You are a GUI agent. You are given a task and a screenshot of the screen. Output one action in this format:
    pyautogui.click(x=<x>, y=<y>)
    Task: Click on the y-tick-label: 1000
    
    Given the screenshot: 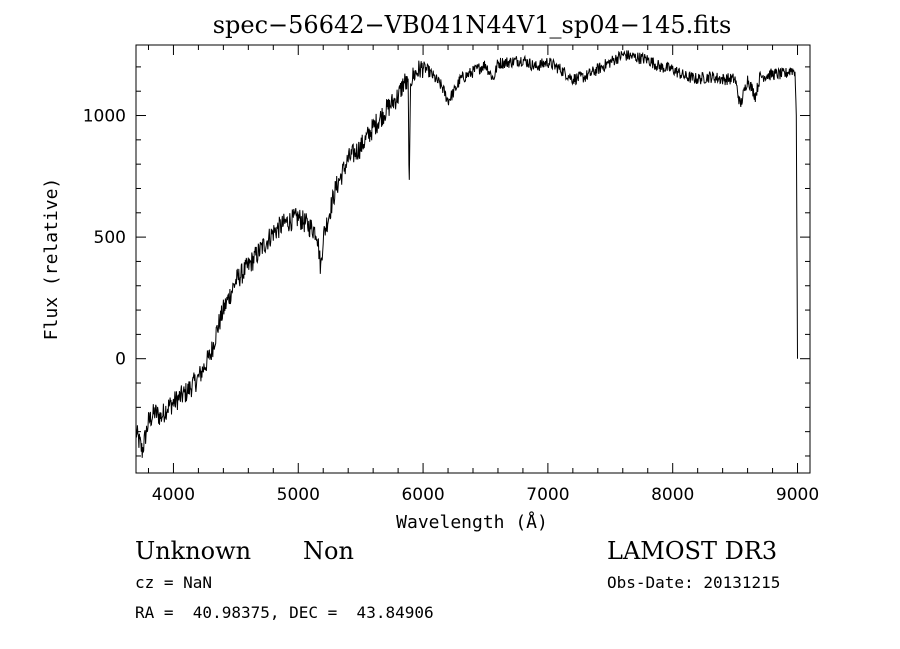 What is the action you would take?
    pyautogui.click(x=104, y=117)
    